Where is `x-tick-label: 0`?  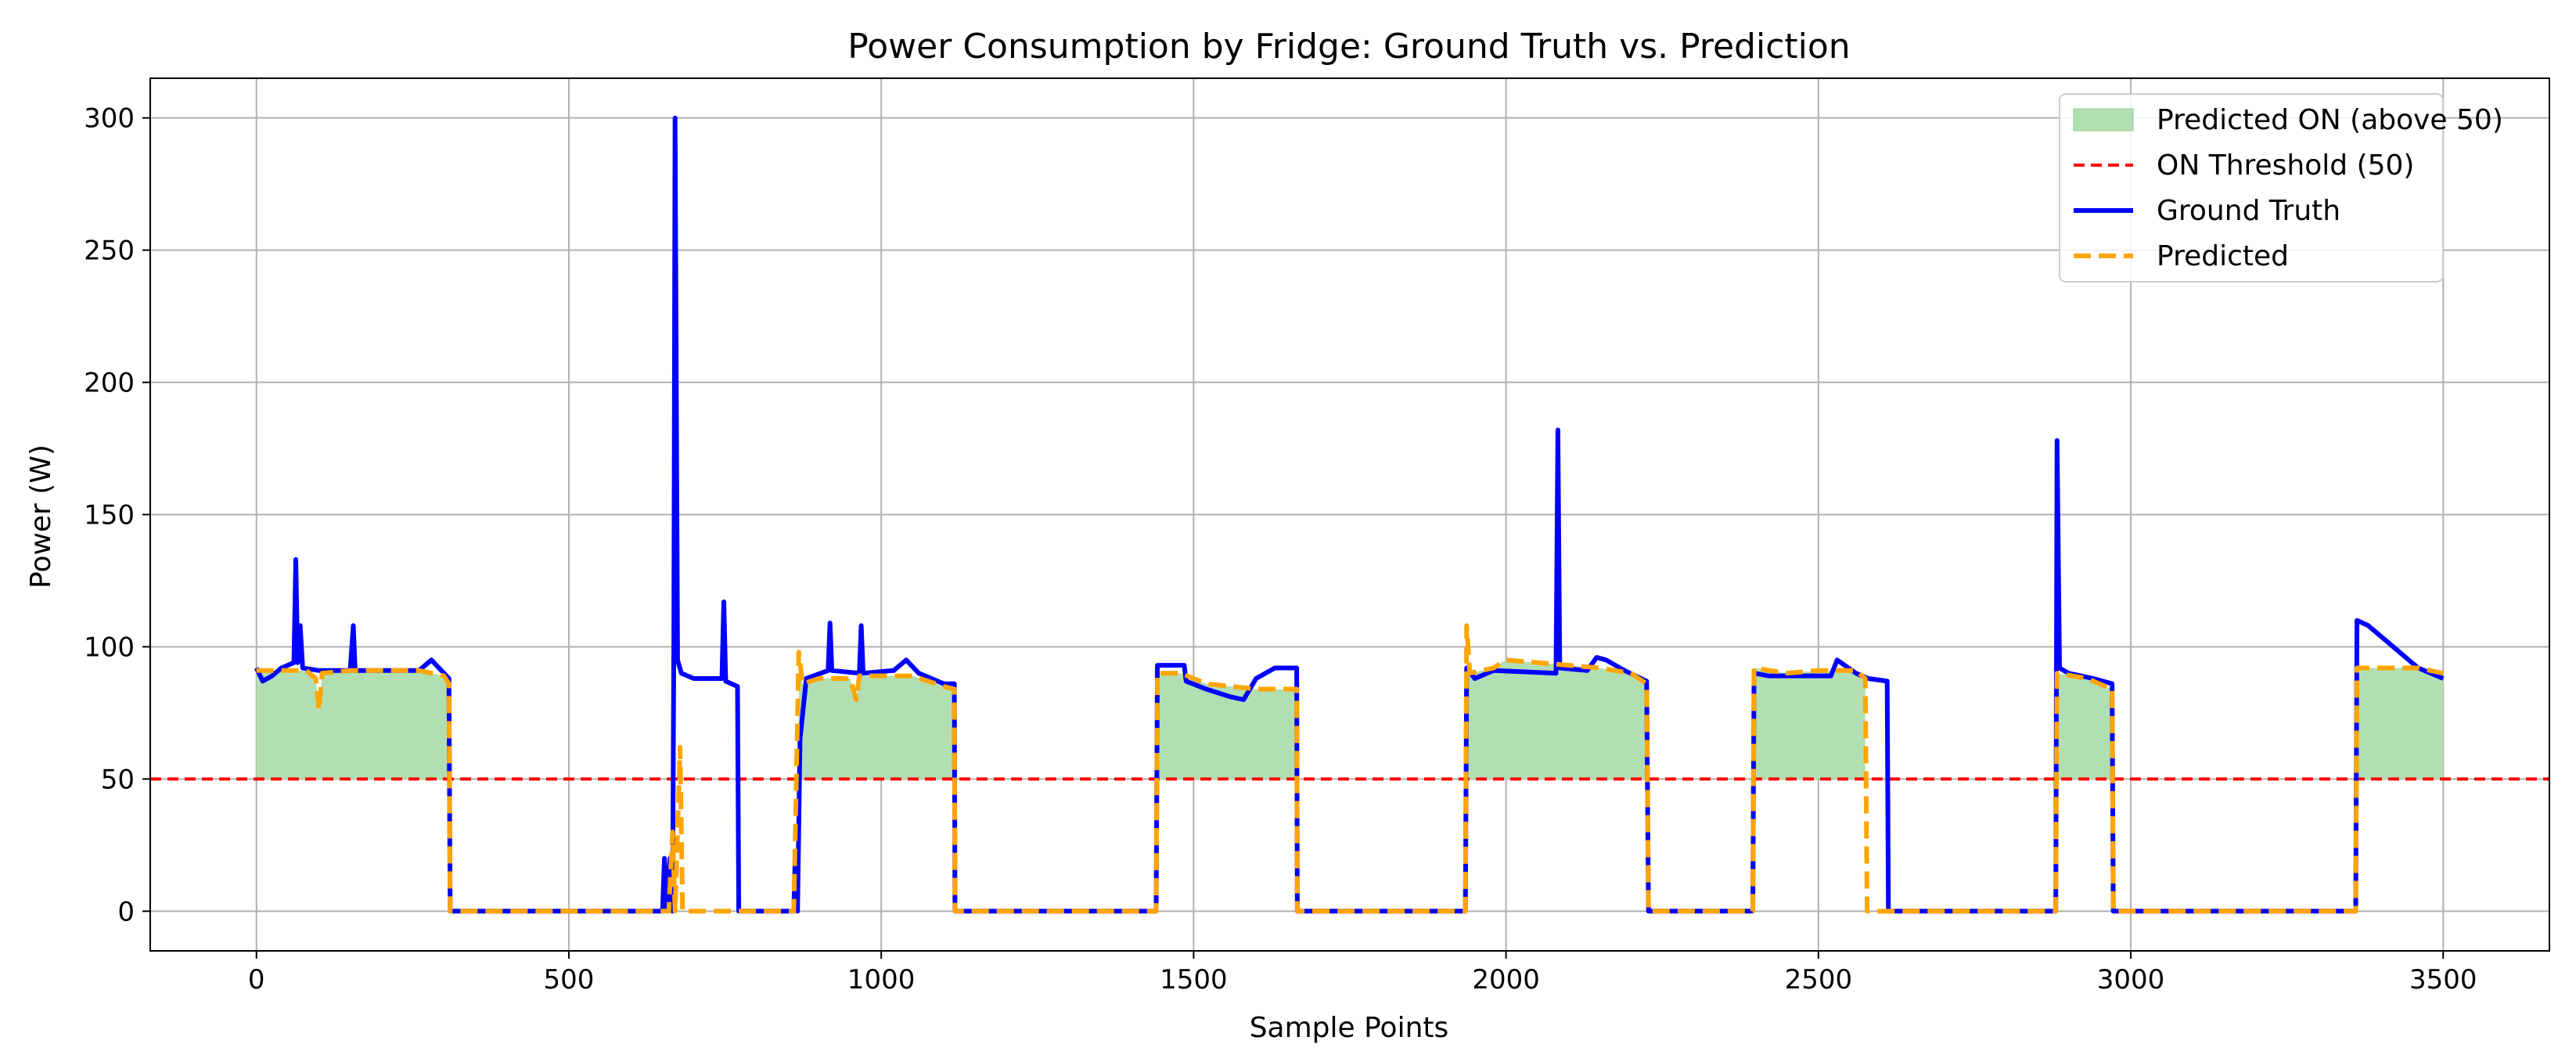
x-tick-label: 0 is located at coordinates (257, 979).